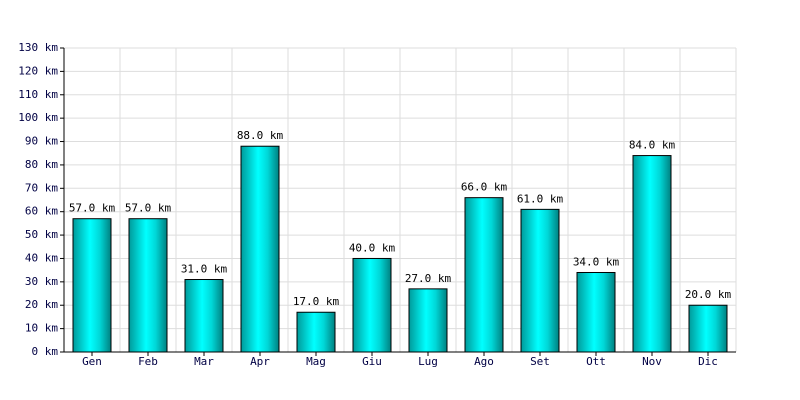 The width and height of the screenshot is (800, 400). I want to click on y-tick-label: 10 km, so click(41, 328).